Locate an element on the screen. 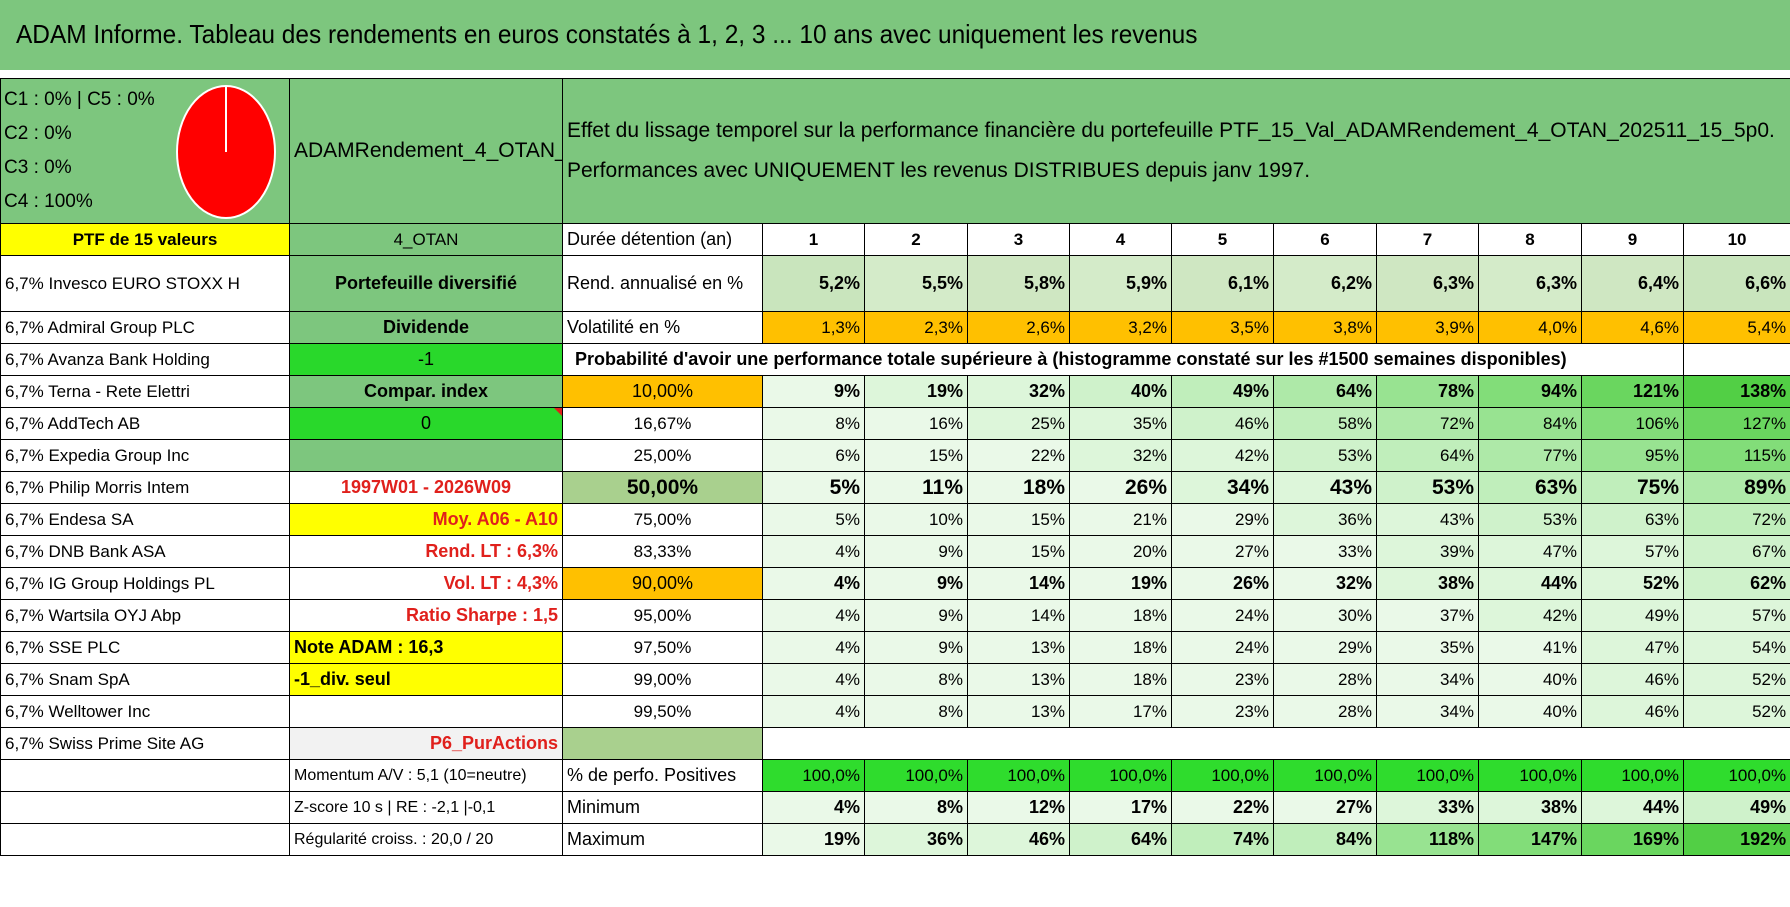  avanza-value: -1 is located at coordinates (426, 359).